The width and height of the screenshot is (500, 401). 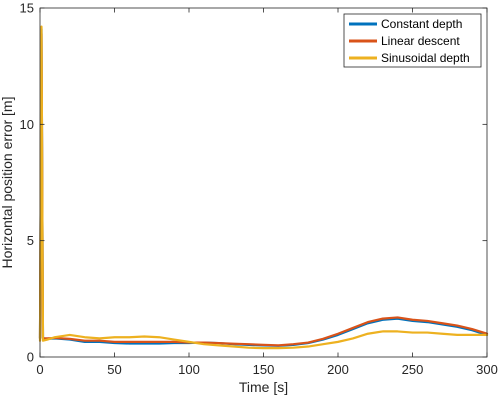 I want to click on legend-entry-linear-descent: Linear descent, so click(x=404, y=41).